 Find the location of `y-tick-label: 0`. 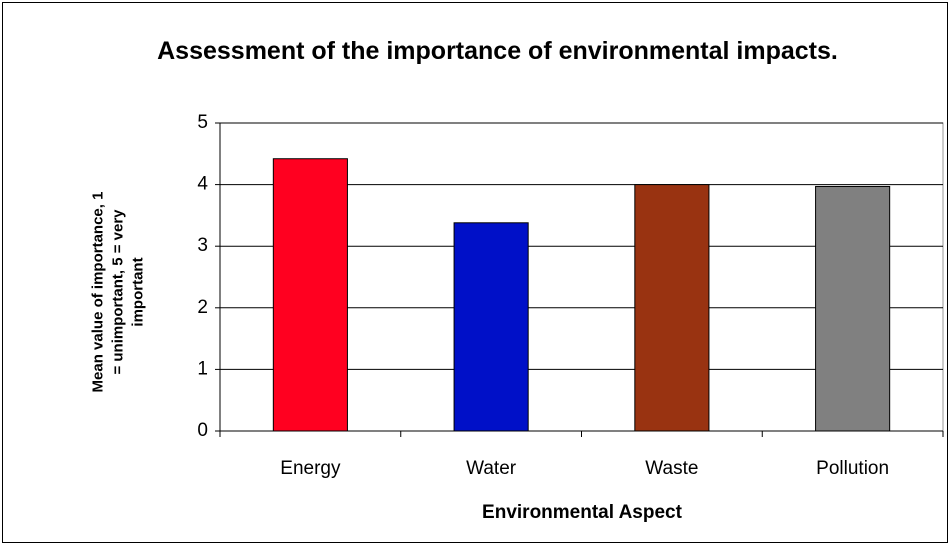

y-tick-label: 0 is located at coordinates (202, 430).